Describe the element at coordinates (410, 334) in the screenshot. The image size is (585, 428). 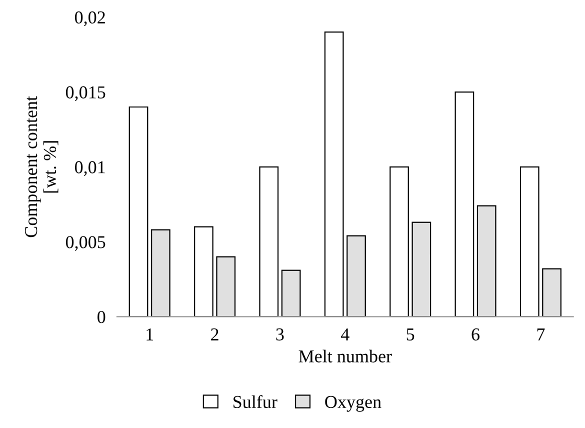
I see `x-tick-label: 5` at that location.